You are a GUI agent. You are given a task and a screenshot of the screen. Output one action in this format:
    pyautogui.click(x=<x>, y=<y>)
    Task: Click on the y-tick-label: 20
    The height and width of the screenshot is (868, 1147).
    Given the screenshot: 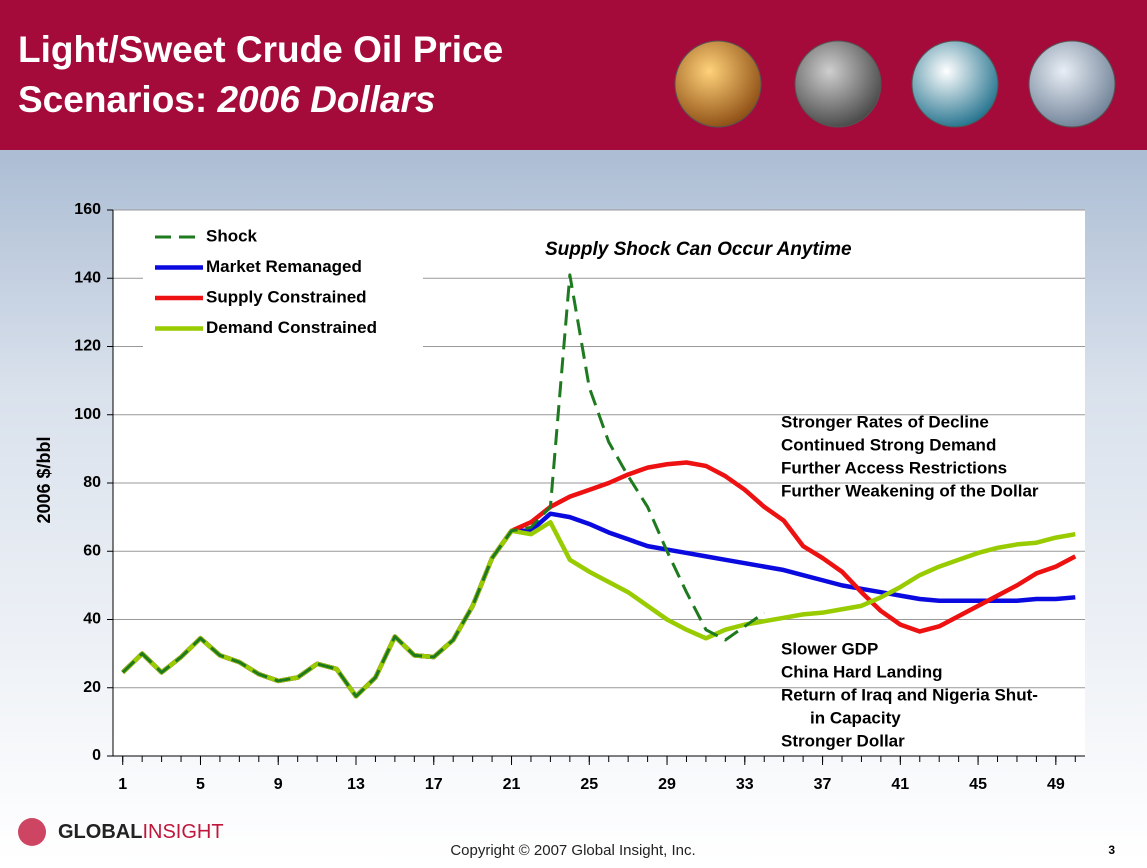 What is the action you would take?
    pyautogui.click(x=92, y=687)
    